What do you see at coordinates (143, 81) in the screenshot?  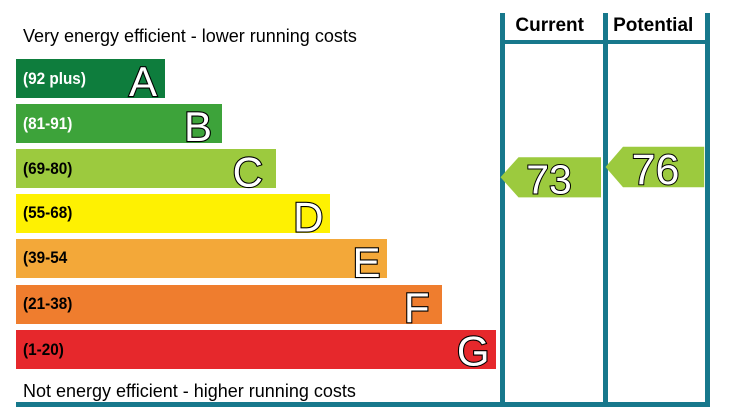 I see `svg-text: A` at bounding box center [143, 81].